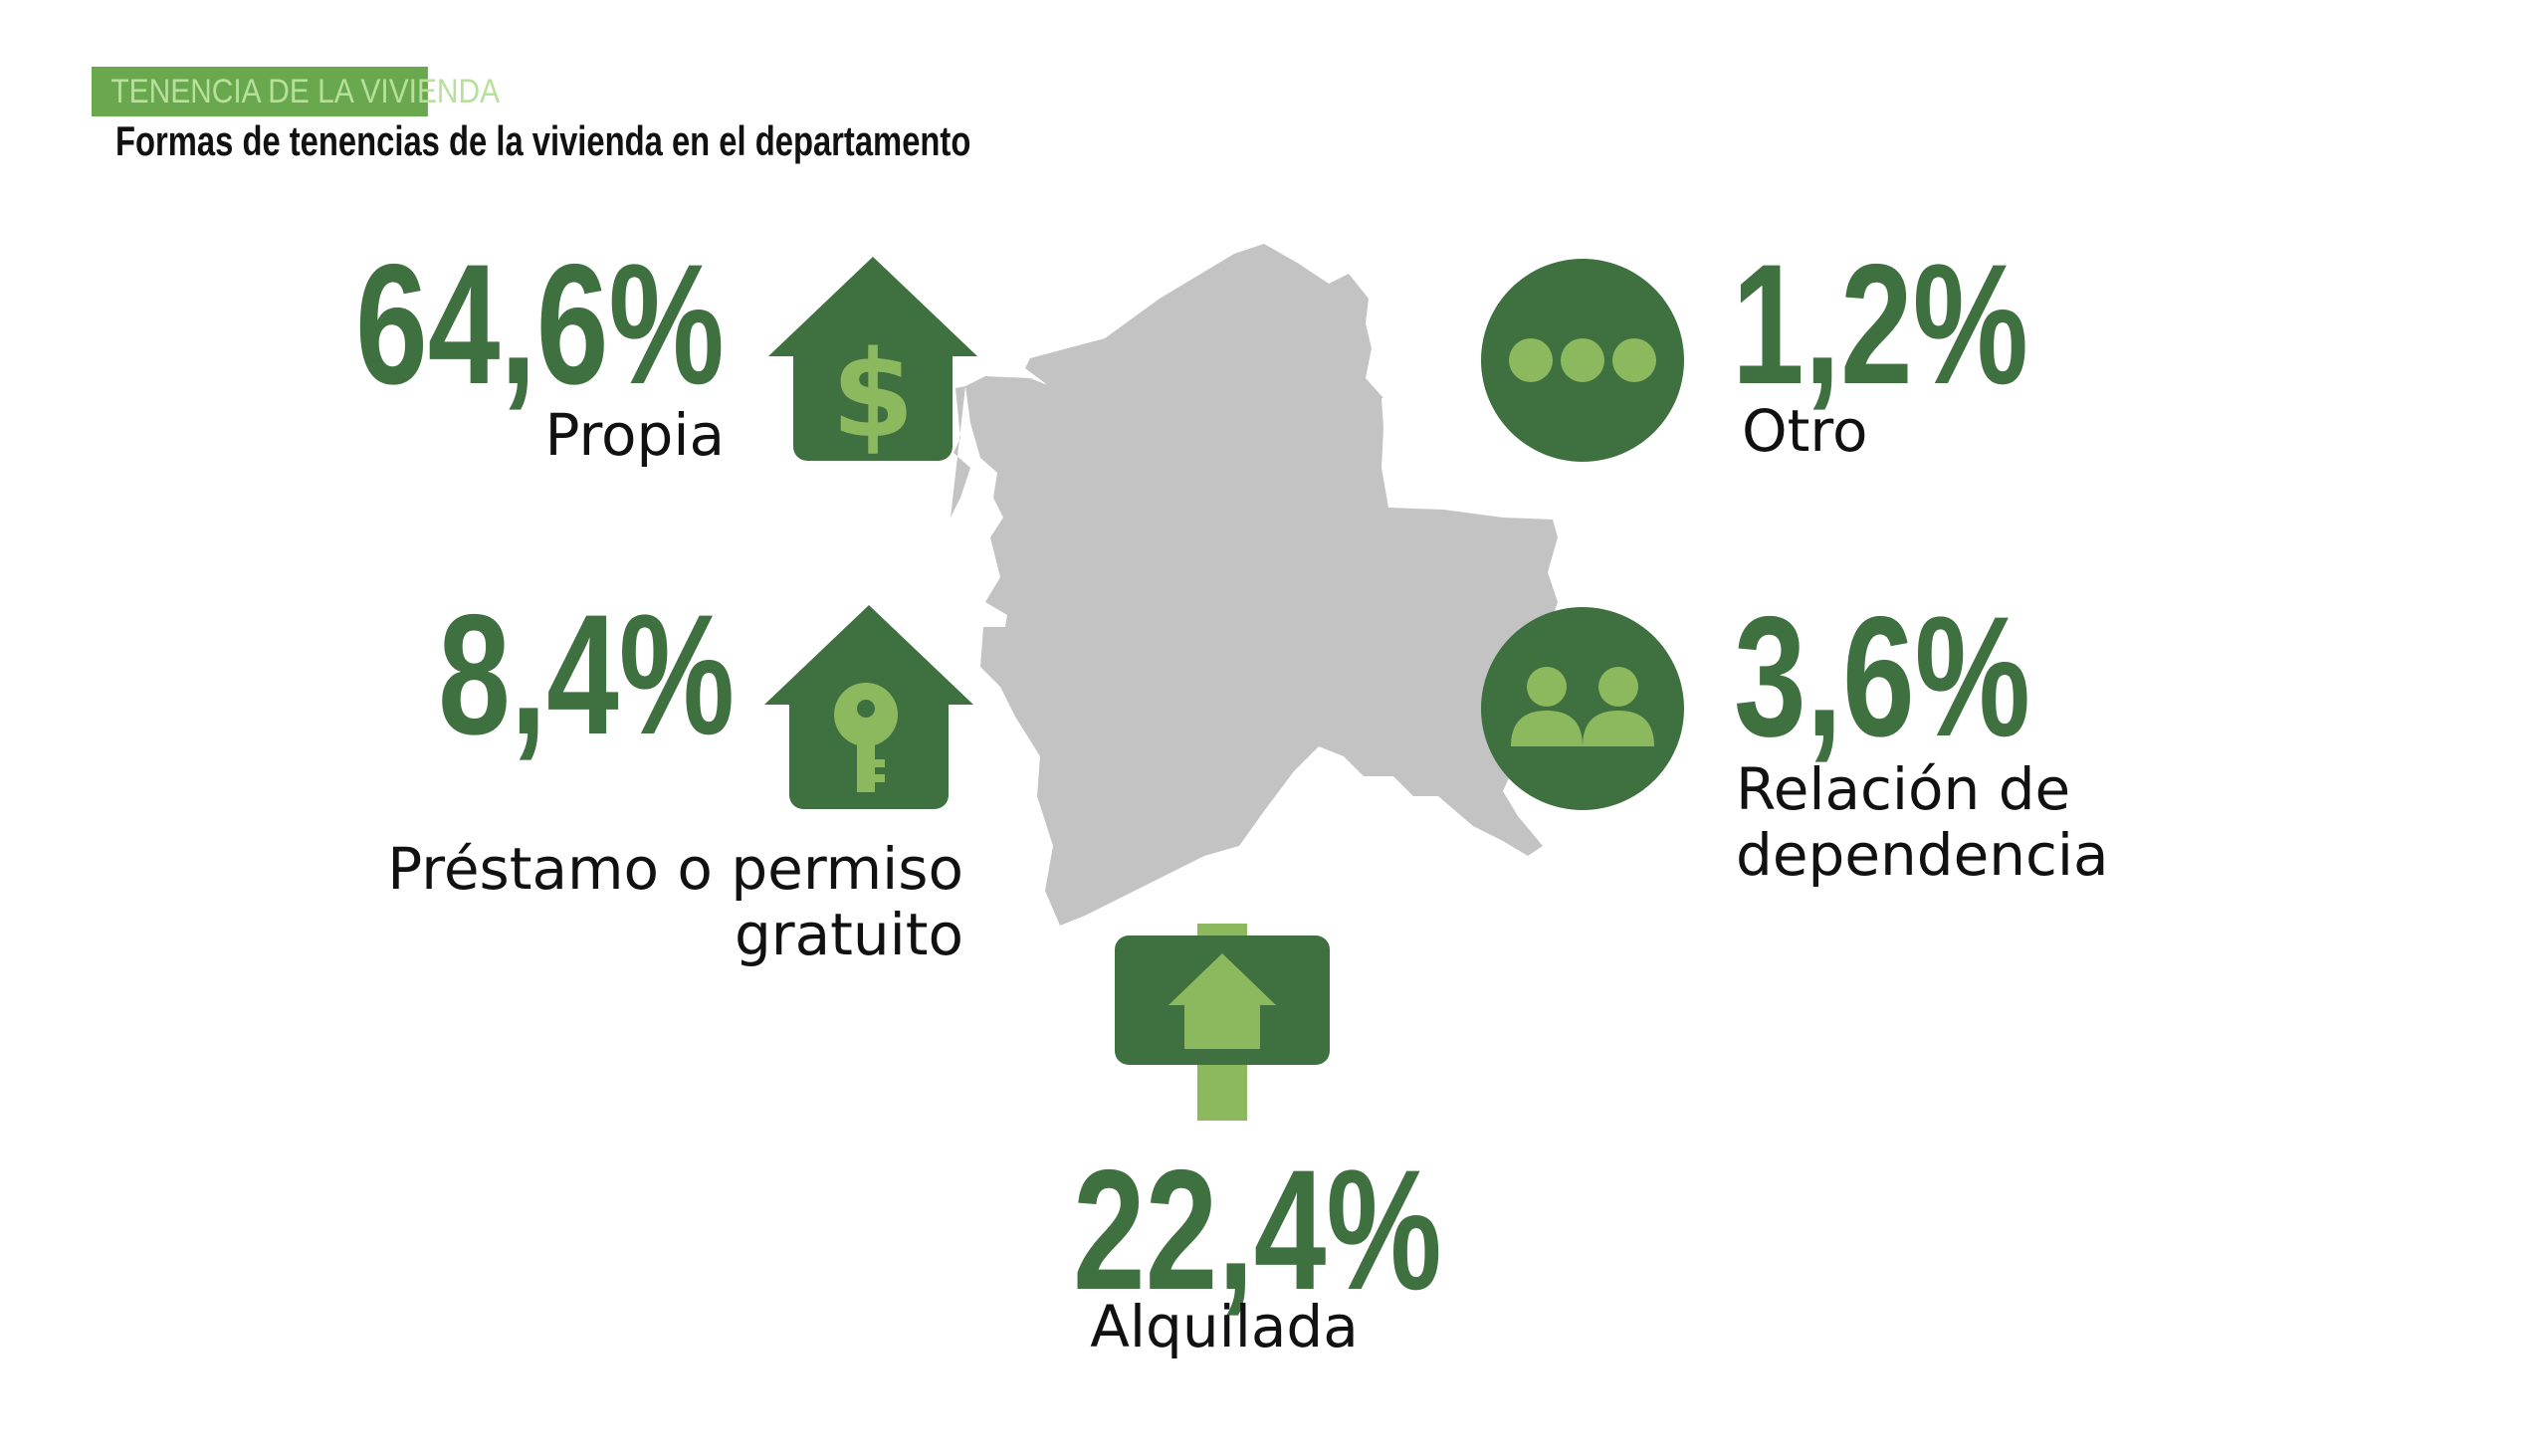 This screenshot has width=2548, height=1456. What do you see at coordinates (1254, 585) in the screenshot?
I see `department-map` at bounding box center [1254, 585].